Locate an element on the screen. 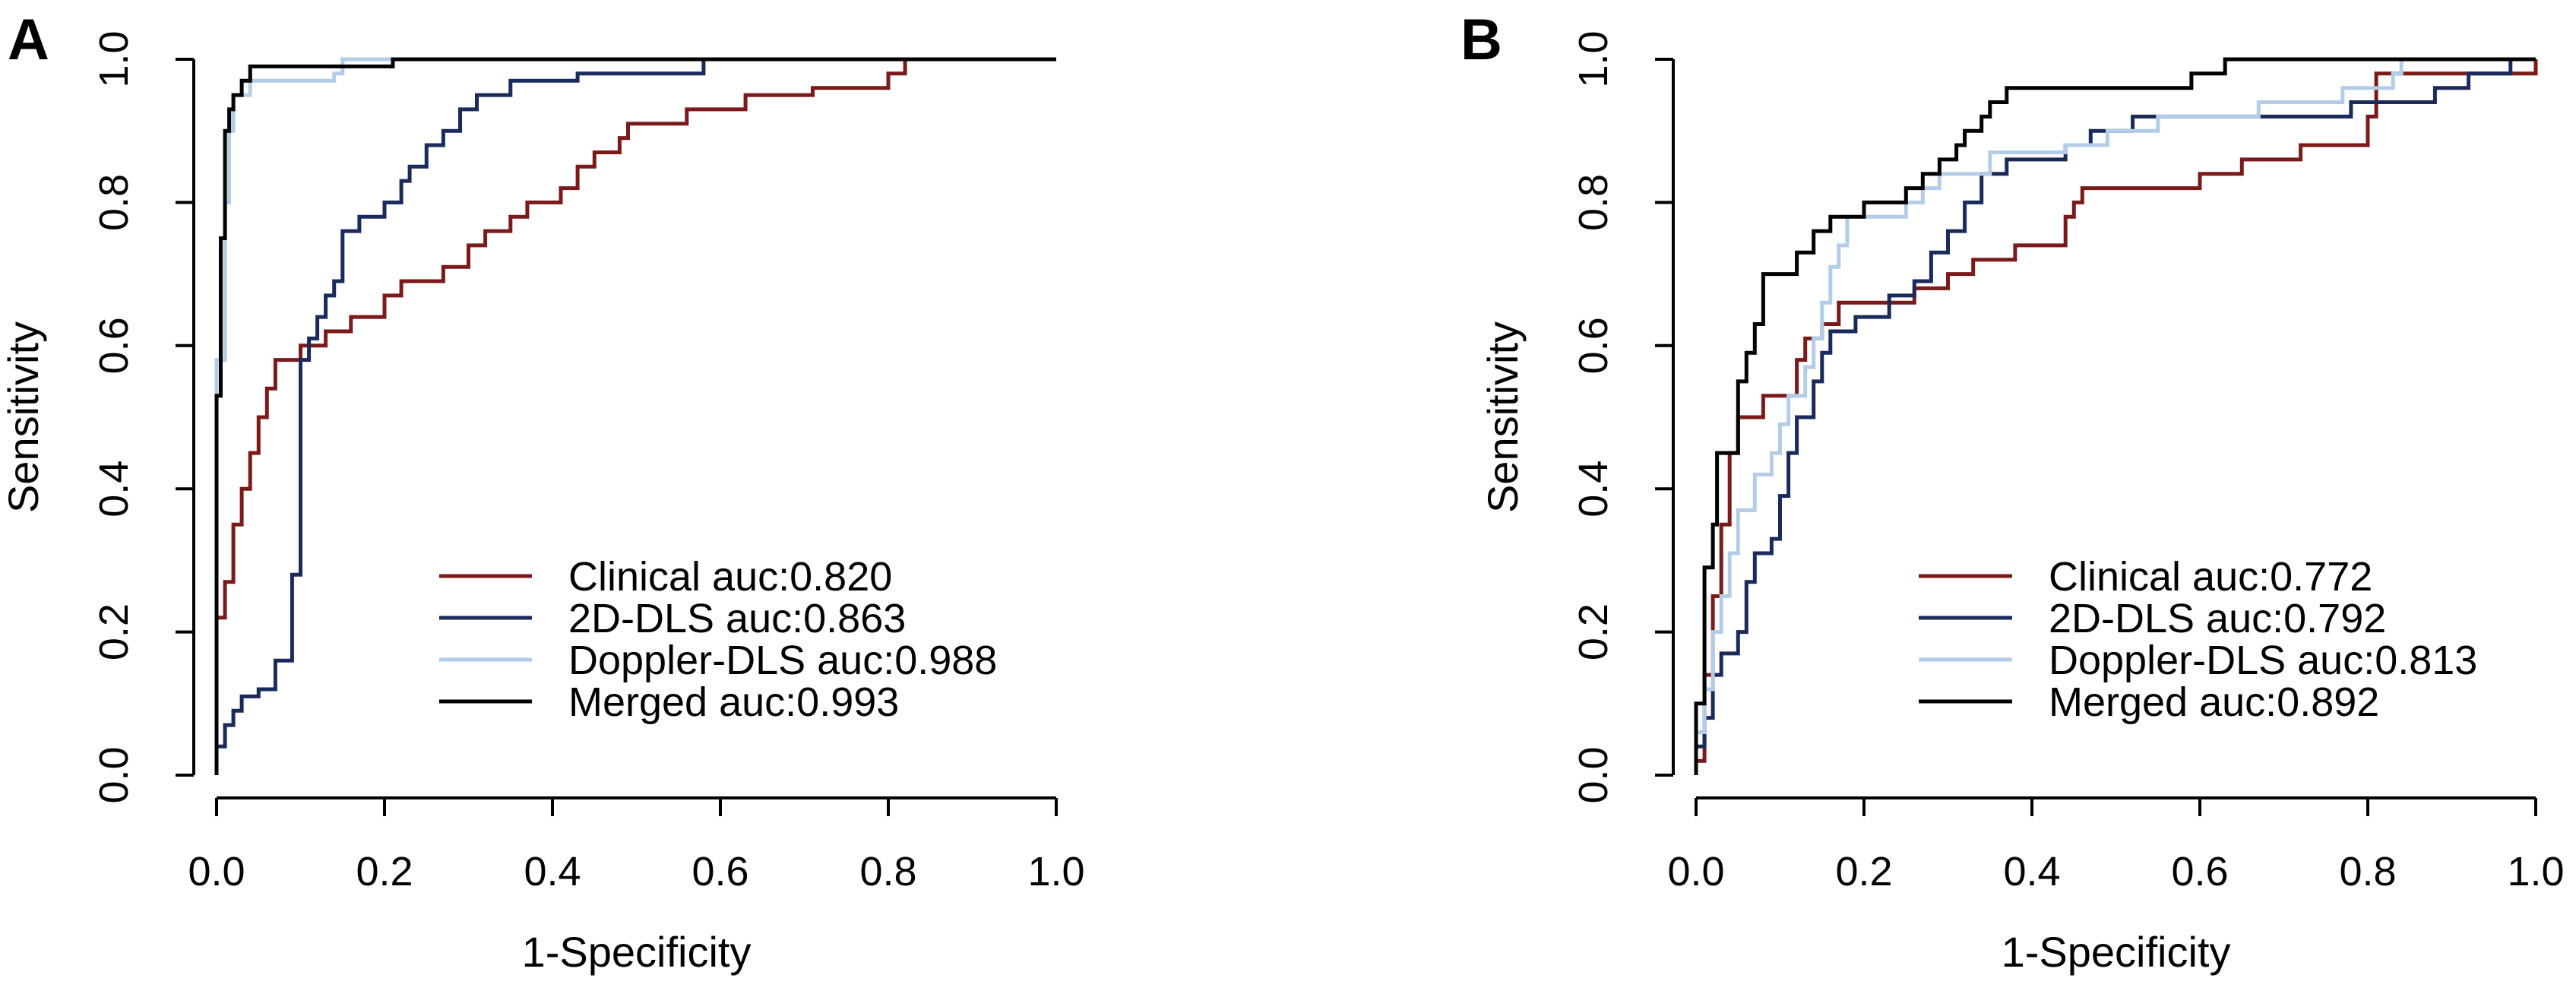 The width and height of the screenshot is (2576, 994). legend-label: 2D-DLS auc:0.792 is located at coordinates (2217, 618).